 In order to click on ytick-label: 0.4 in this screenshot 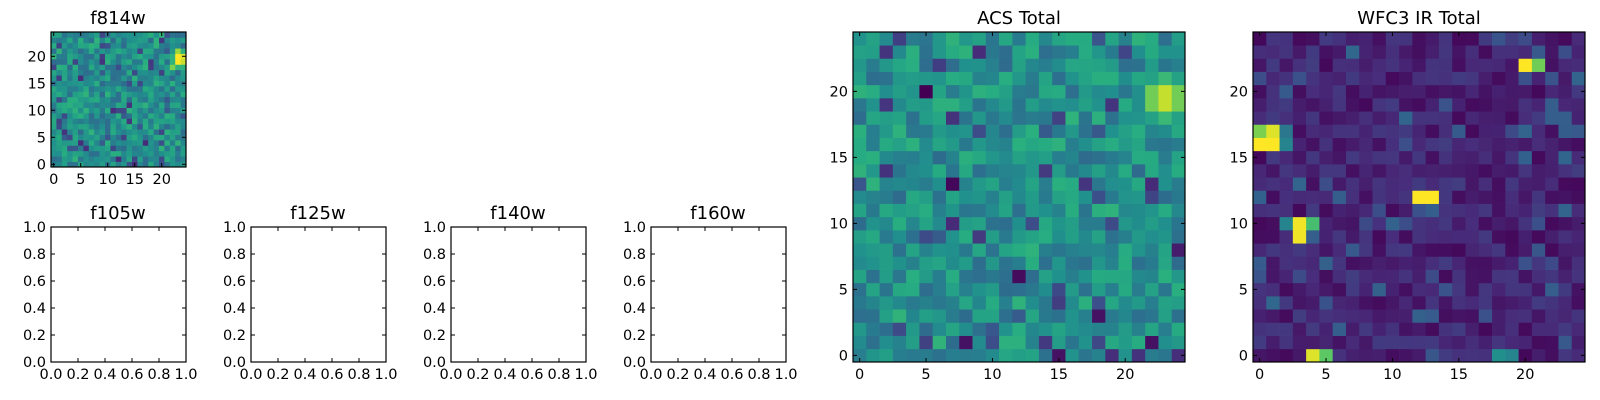, I will do `click(34, 309)`.